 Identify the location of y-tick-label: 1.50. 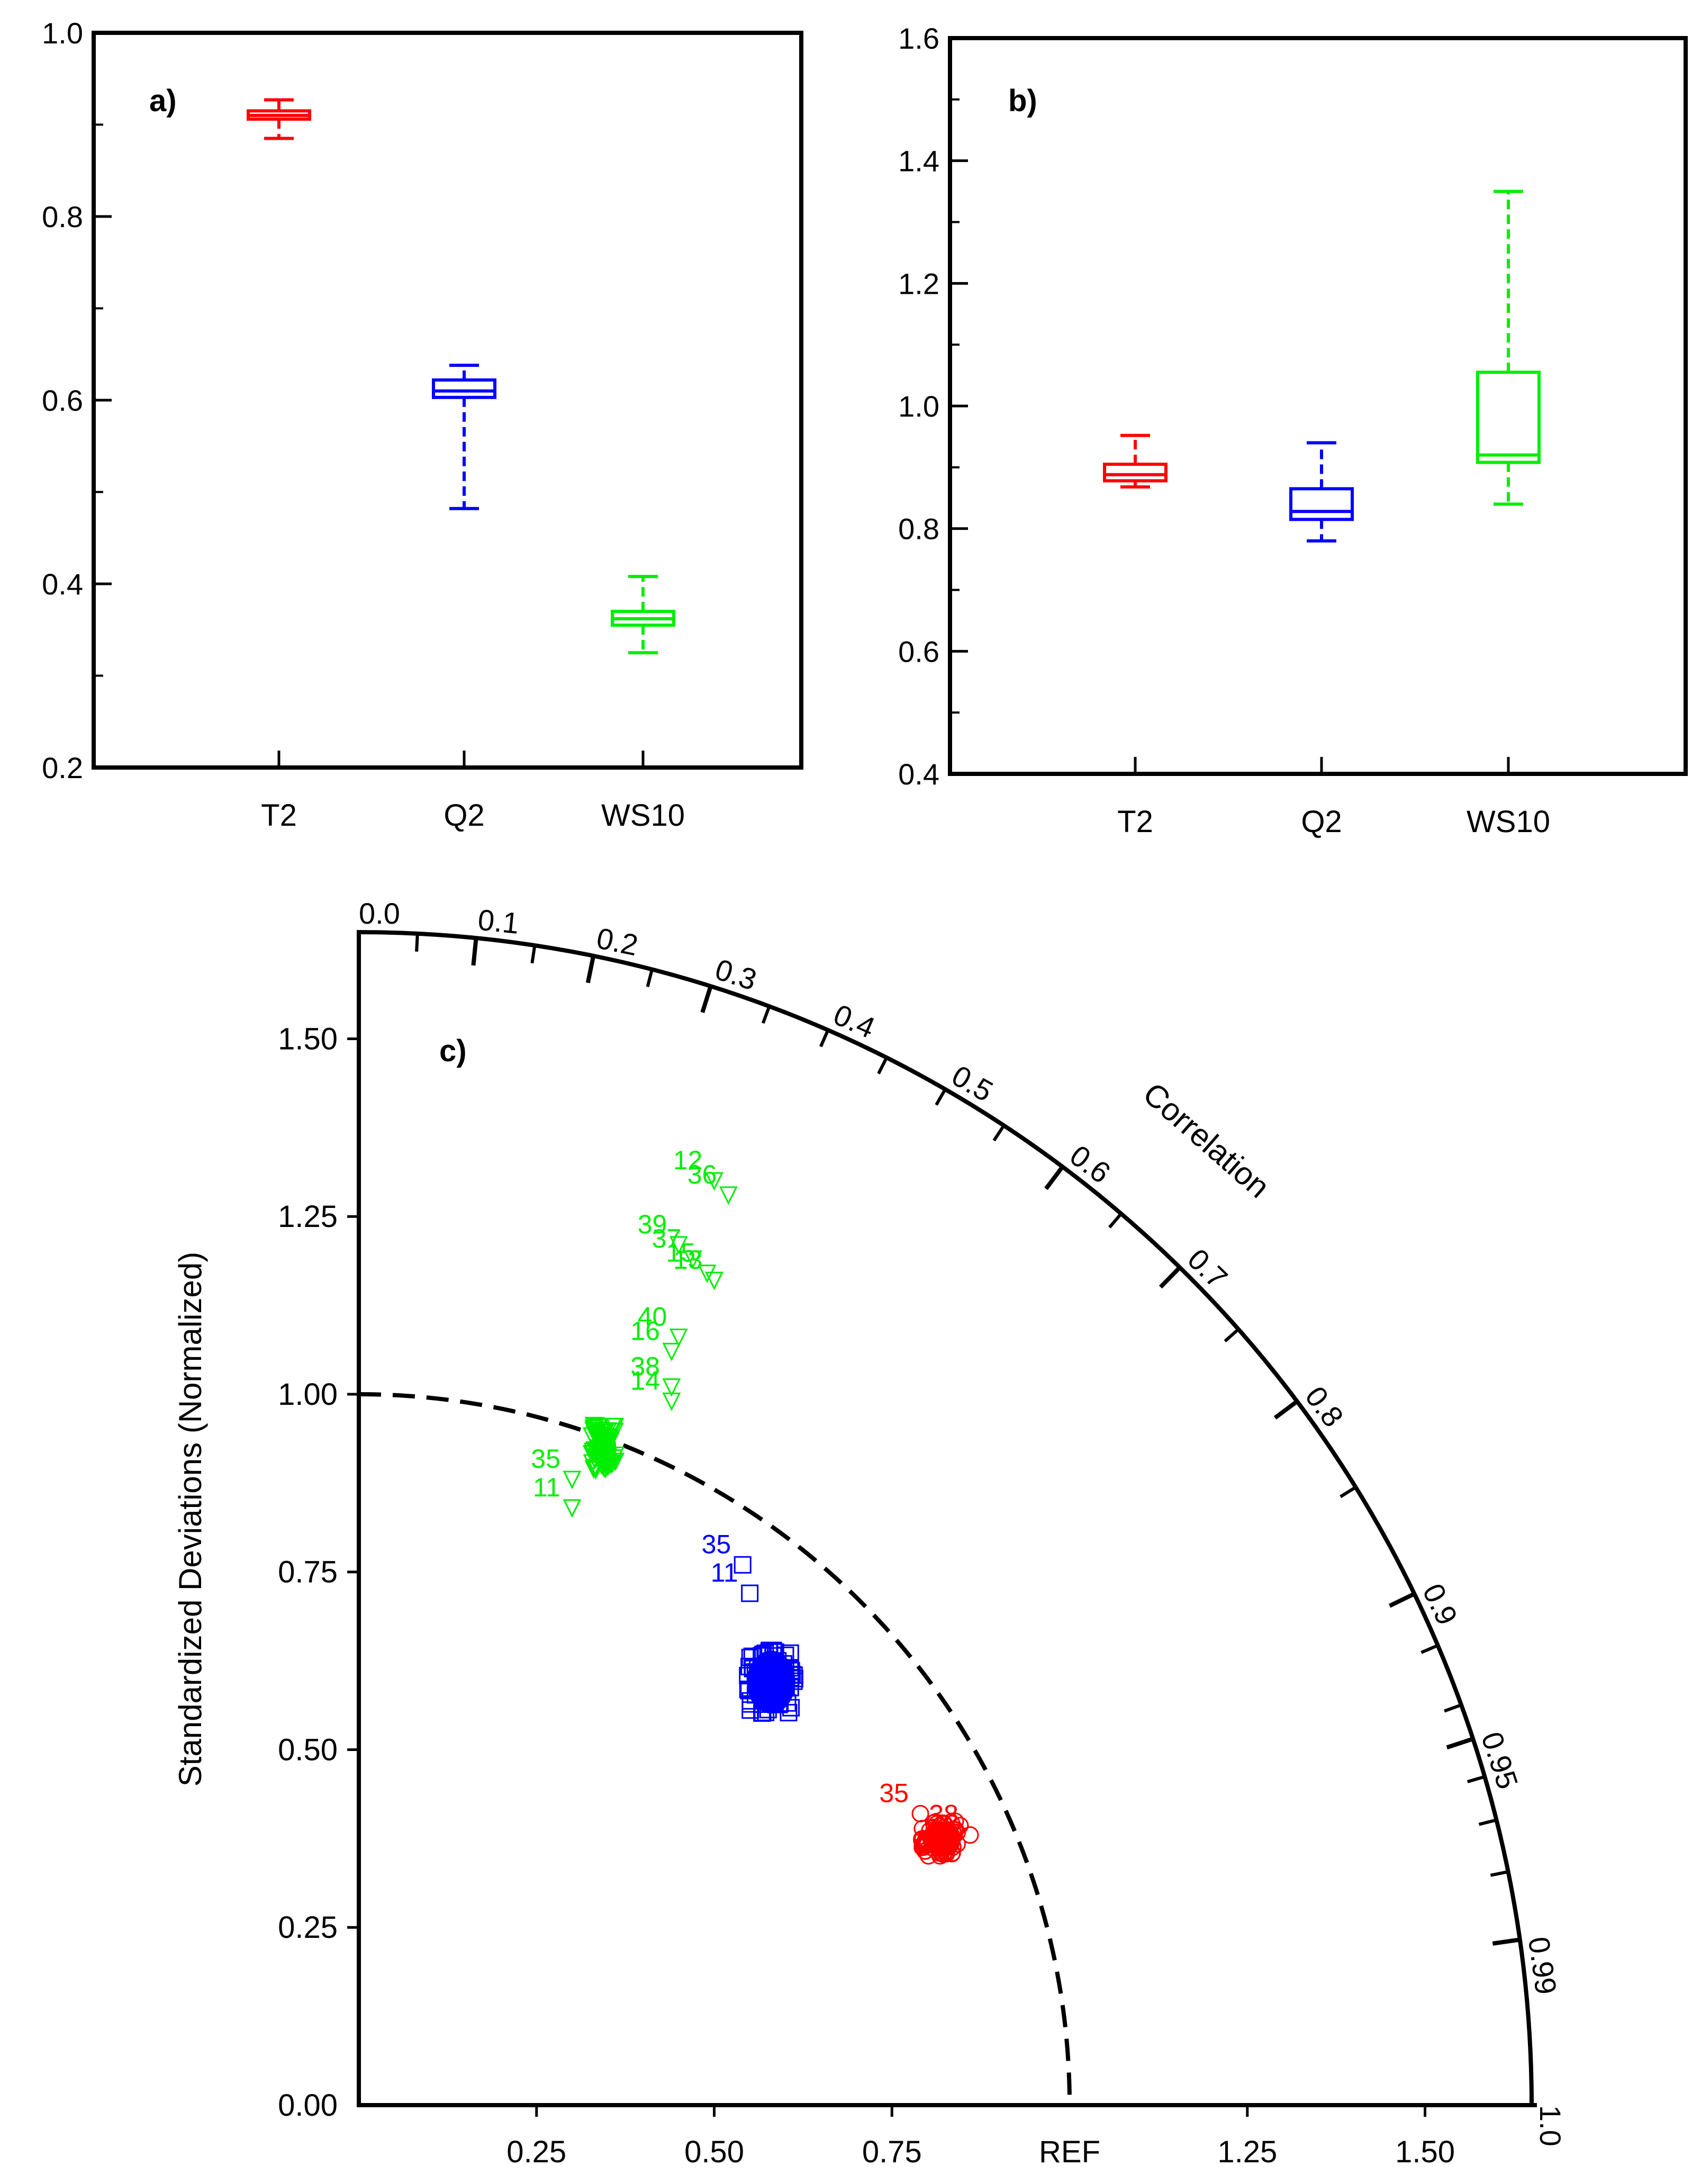
(308, 1039).